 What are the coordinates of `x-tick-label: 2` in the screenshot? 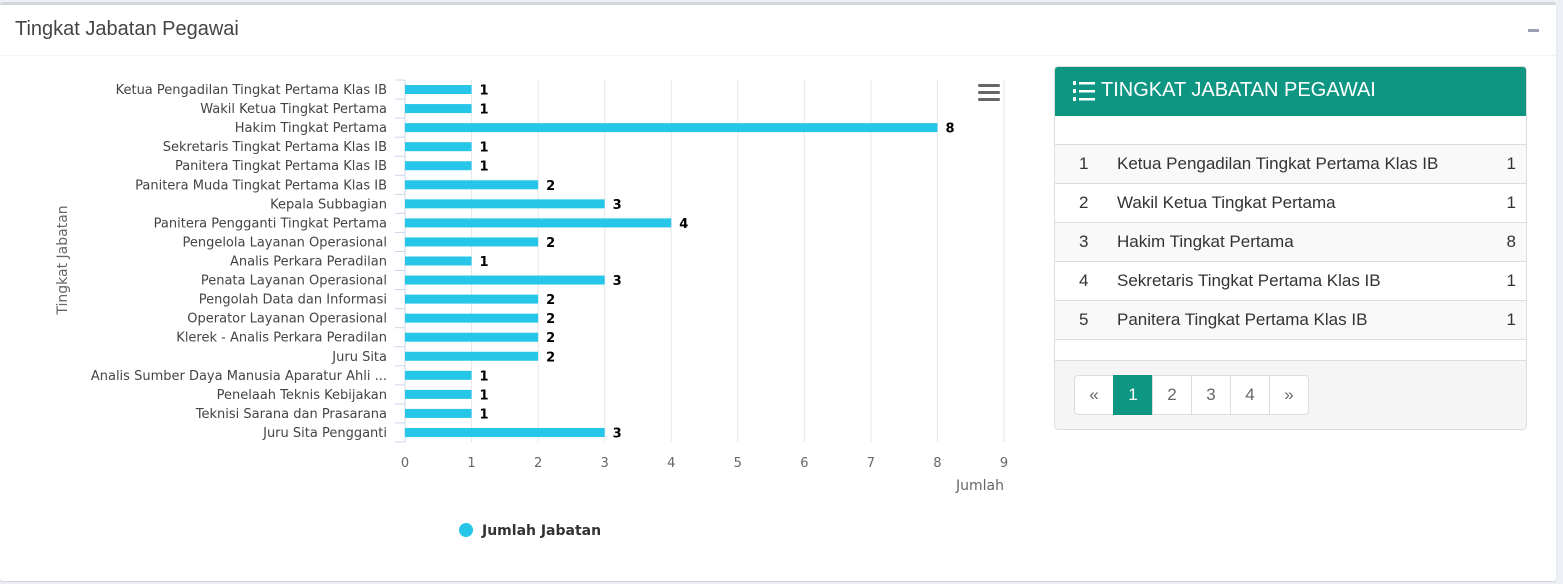 It's located at (538, 463).